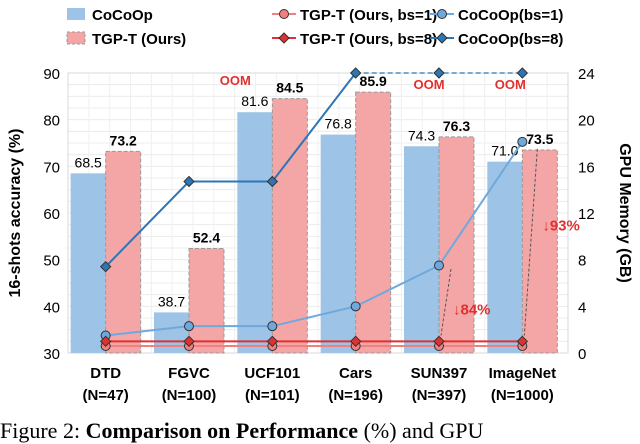  I want to click on y2-tick-label: 0, so click(582, 354).